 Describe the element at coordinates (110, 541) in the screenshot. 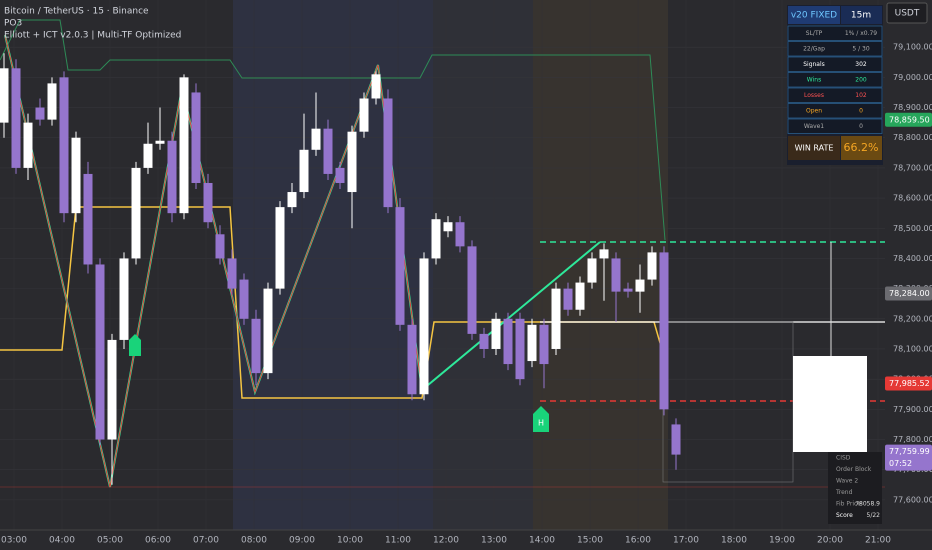

I see `x-tick-label: 05:00` at that location.